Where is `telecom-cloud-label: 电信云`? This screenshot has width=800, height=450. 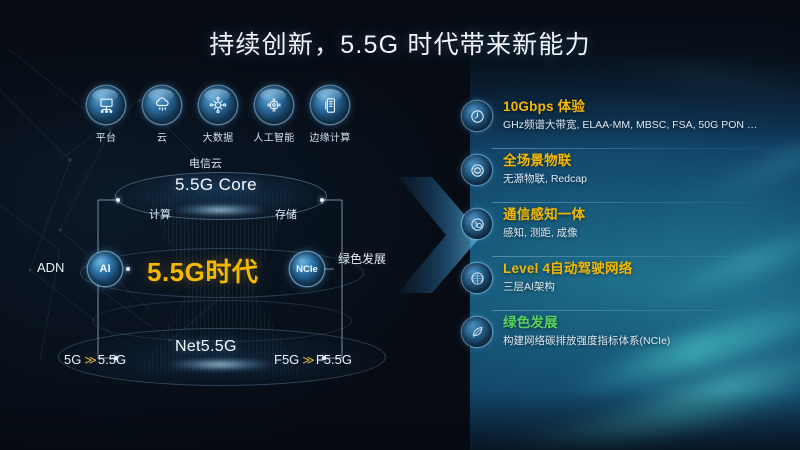 telecom-cloud-label: 电信云 is located at coordinates (205, 164).